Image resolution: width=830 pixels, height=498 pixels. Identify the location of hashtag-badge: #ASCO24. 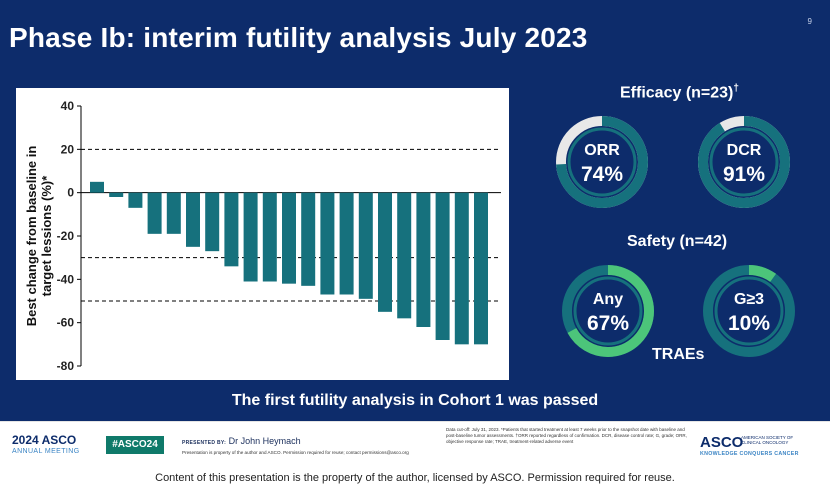
(135, 445).